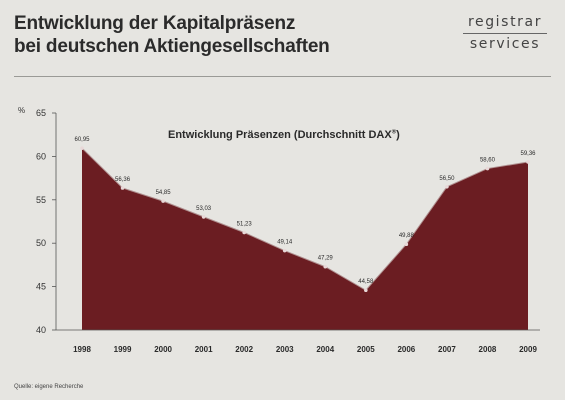 This screenshot has width=565, height=400. What do you see at coordinates (163, 349) in the screenshot?
I see `x-tick-label: 2000` at bounding box center [163, 349].